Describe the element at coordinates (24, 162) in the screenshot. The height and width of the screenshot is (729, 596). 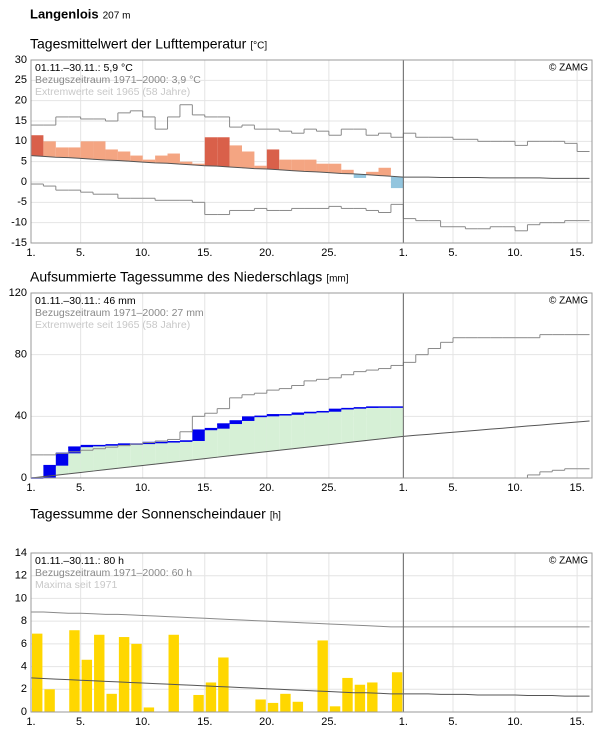
I see `y-tick-label: 5` at that location.